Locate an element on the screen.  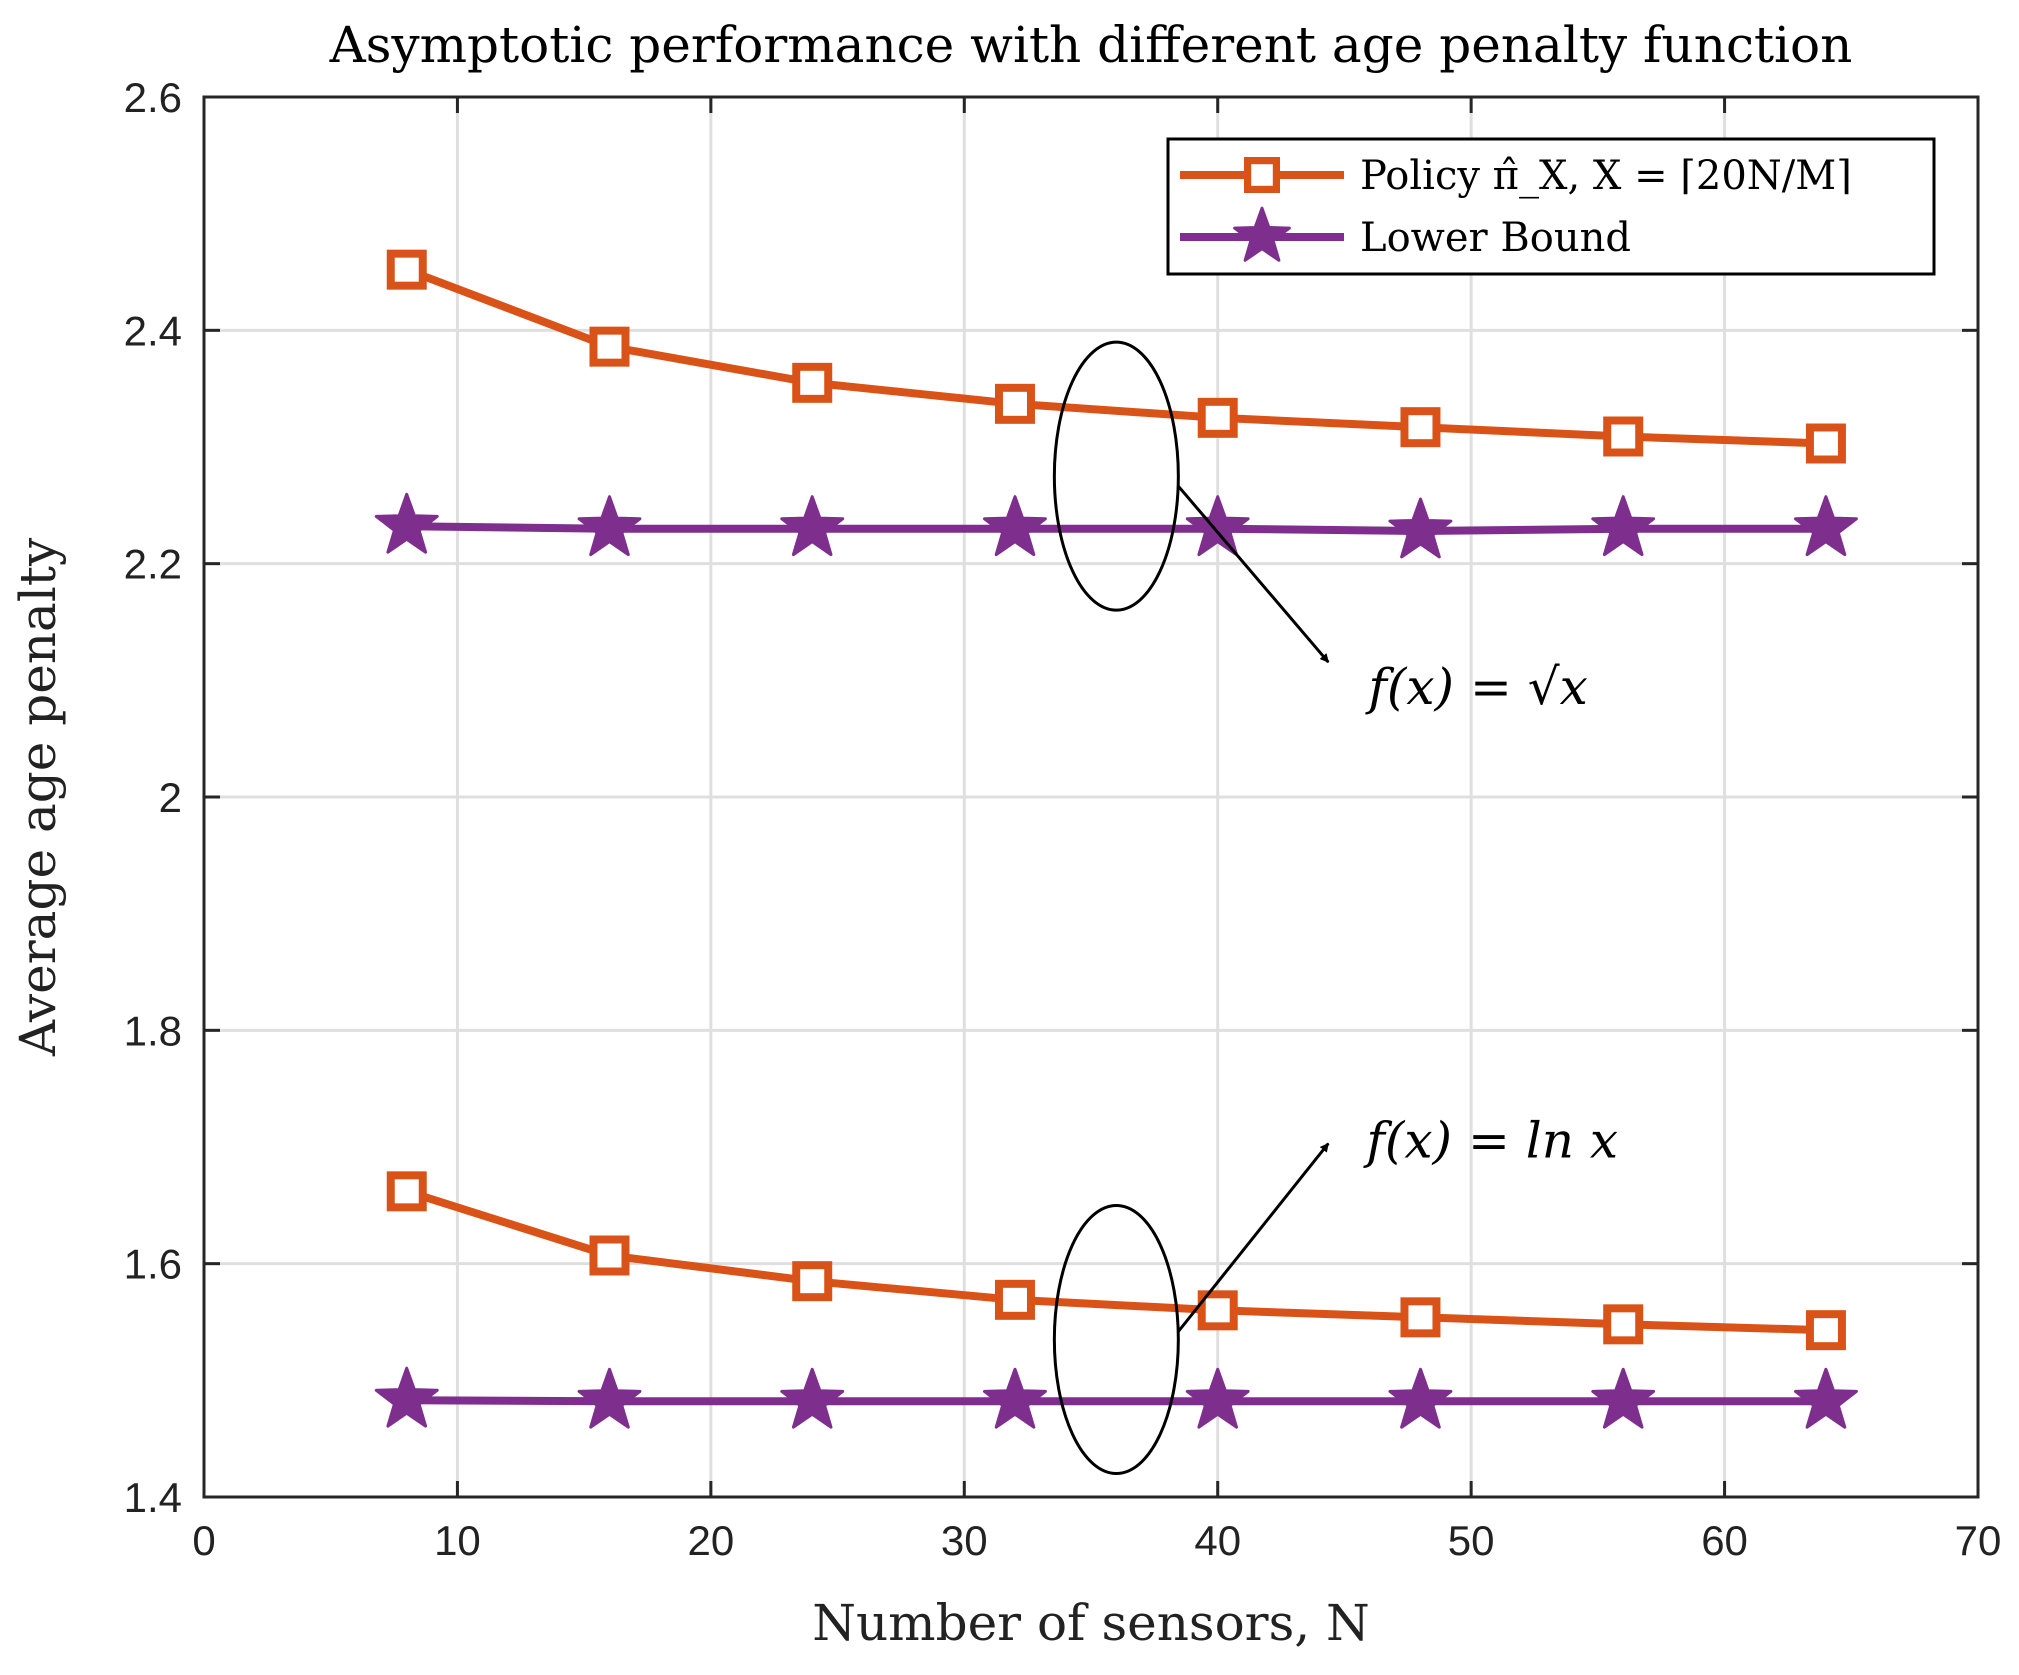
x-axis-label: Number of sensors, N is located at coordinates (1091, 1623).